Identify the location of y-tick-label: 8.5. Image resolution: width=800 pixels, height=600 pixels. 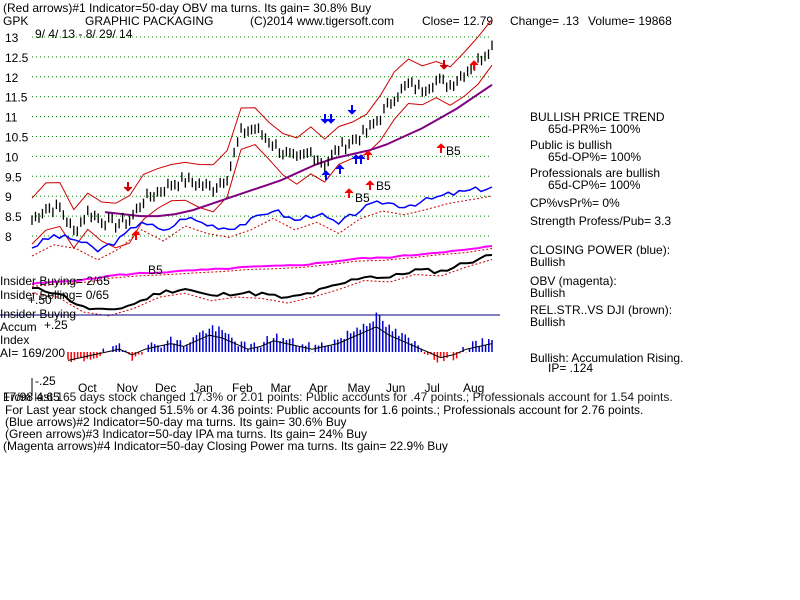
(13, 217).